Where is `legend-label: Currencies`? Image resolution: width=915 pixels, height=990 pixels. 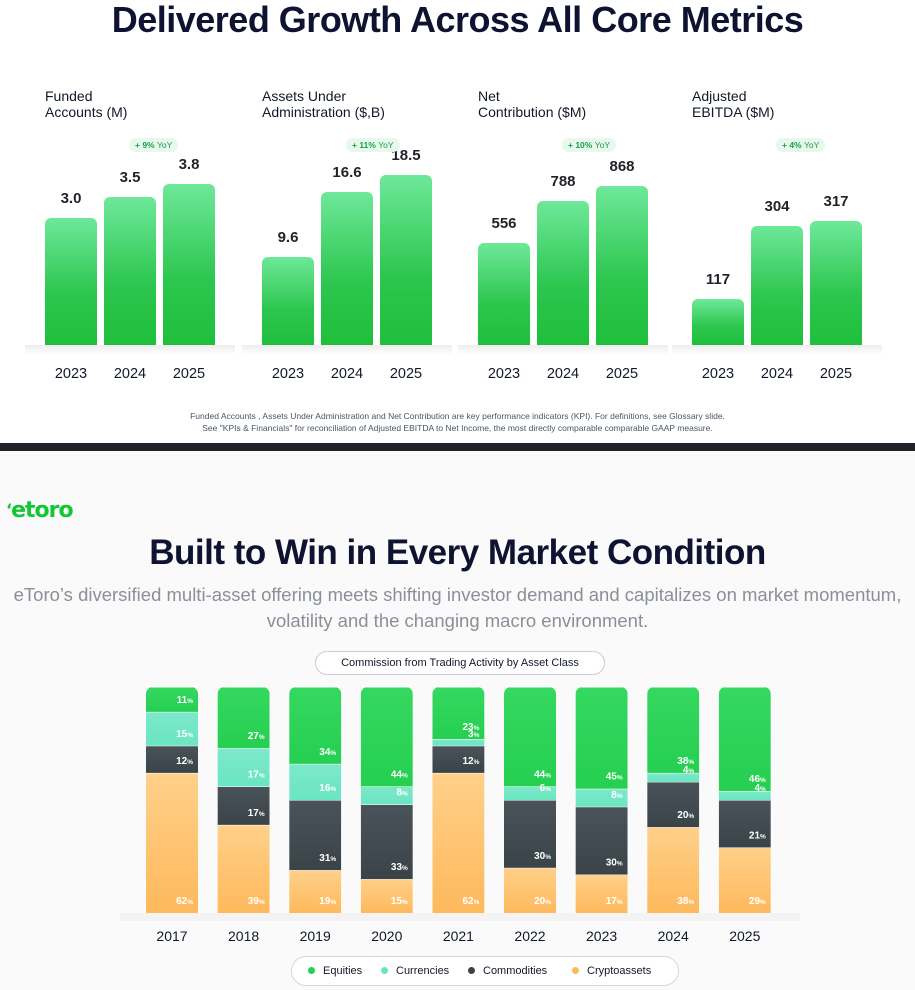 legend-label: Currencies is located at coordinates (423, 971).